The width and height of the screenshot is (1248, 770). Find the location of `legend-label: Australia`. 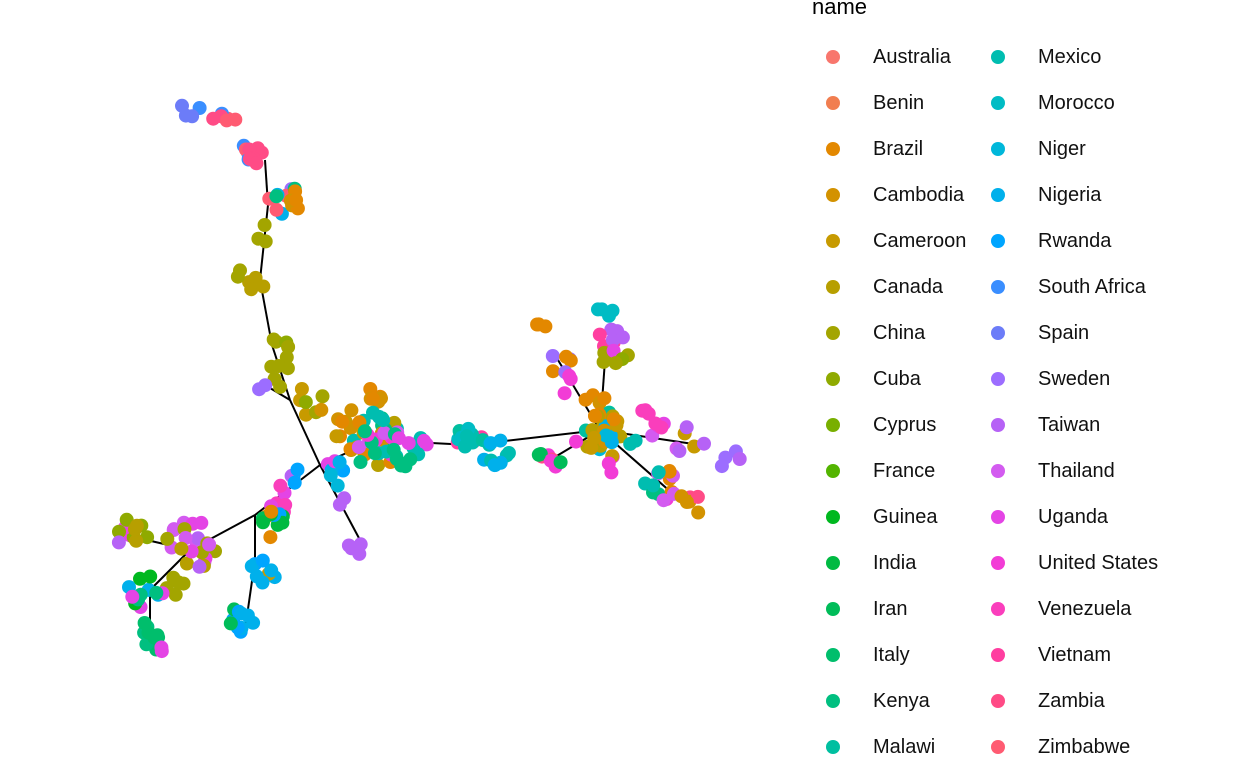

legend-label: Australia is located at coordinates (912, 56).